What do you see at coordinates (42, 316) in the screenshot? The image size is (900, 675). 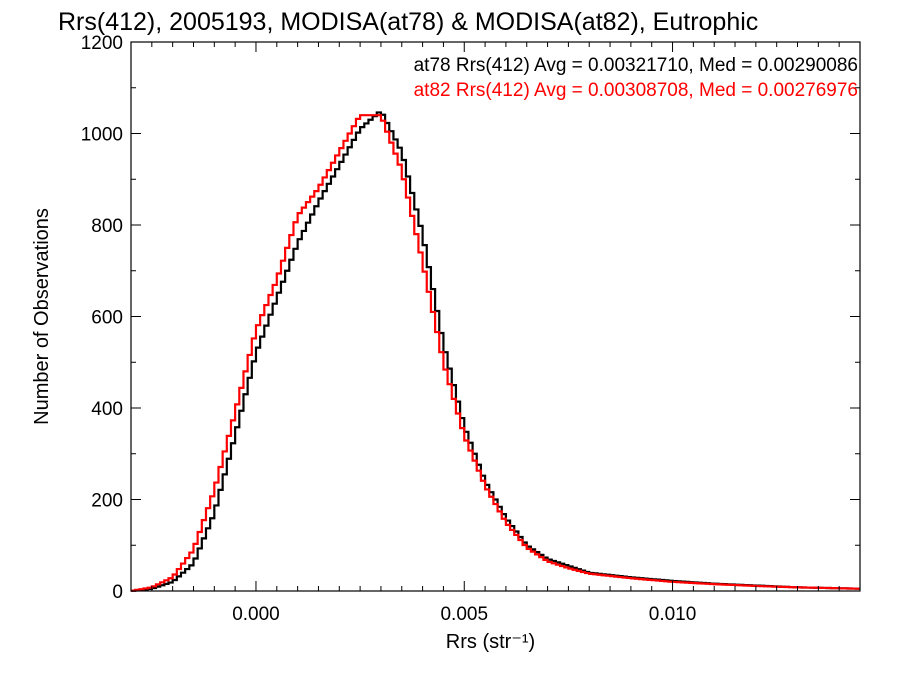 I see `y-axis-label: Number of Observations` at bounding box center [42, 316].